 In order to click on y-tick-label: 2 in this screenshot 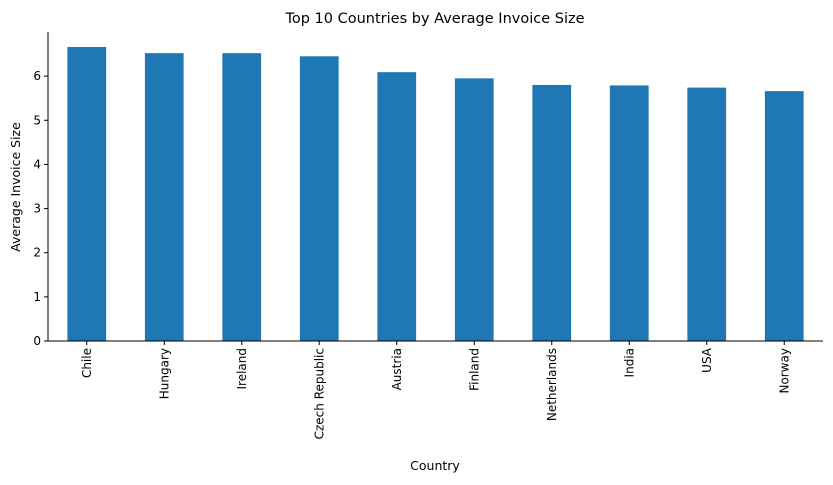, I will do `click(37, 253)`.